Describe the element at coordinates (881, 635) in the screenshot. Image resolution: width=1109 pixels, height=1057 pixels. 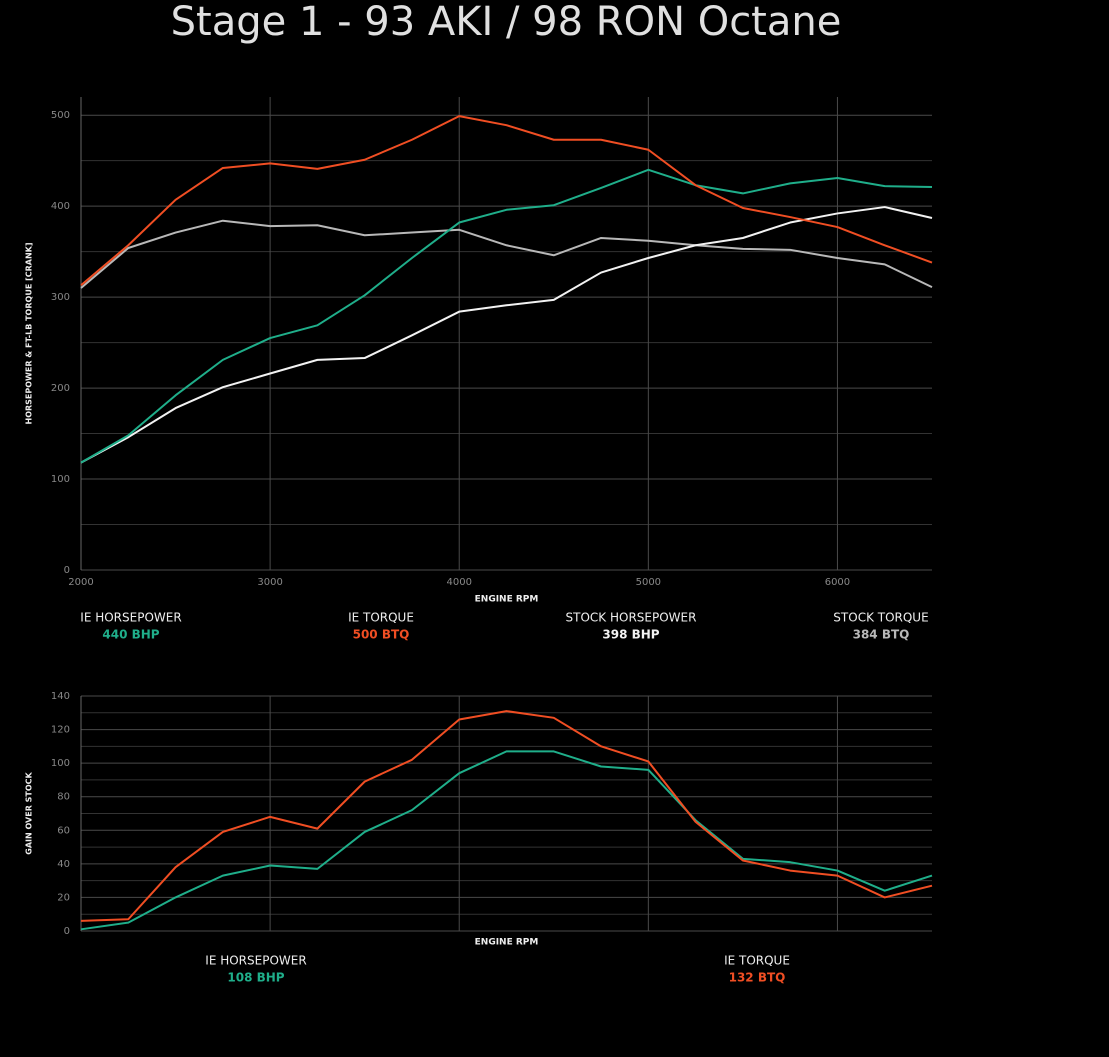
I see `legend-peak: 384 BTQ` at that location.